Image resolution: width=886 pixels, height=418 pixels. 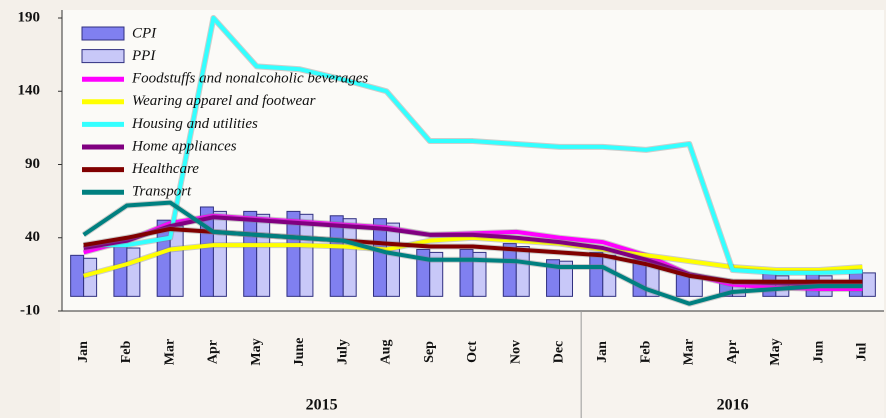 What do you see at coordinates (32, 237) in the screenshot?
I see `y-tick-label: 40` at bounding box center [32, 237].